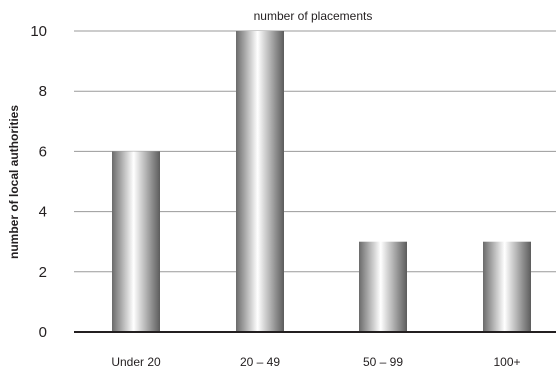 This screenshot has width=556, height=375. What do you see at coordinates (14, 182) in the screenshot?
I see `y-axis-label: number of local authorities` at bounding box center [14, 182].